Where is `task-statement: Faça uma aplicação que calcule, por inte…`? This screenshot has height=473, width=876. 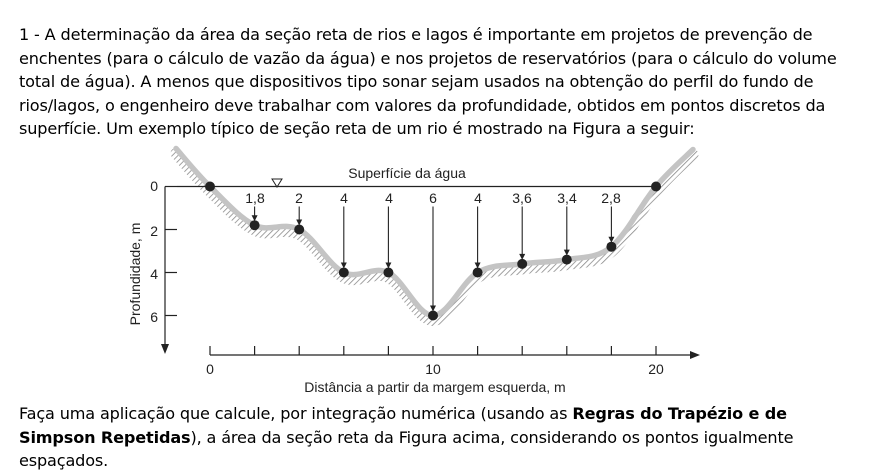 task-statement: Faça uma aplicação que calcule, por inte… is located at coordinates (440, 437).